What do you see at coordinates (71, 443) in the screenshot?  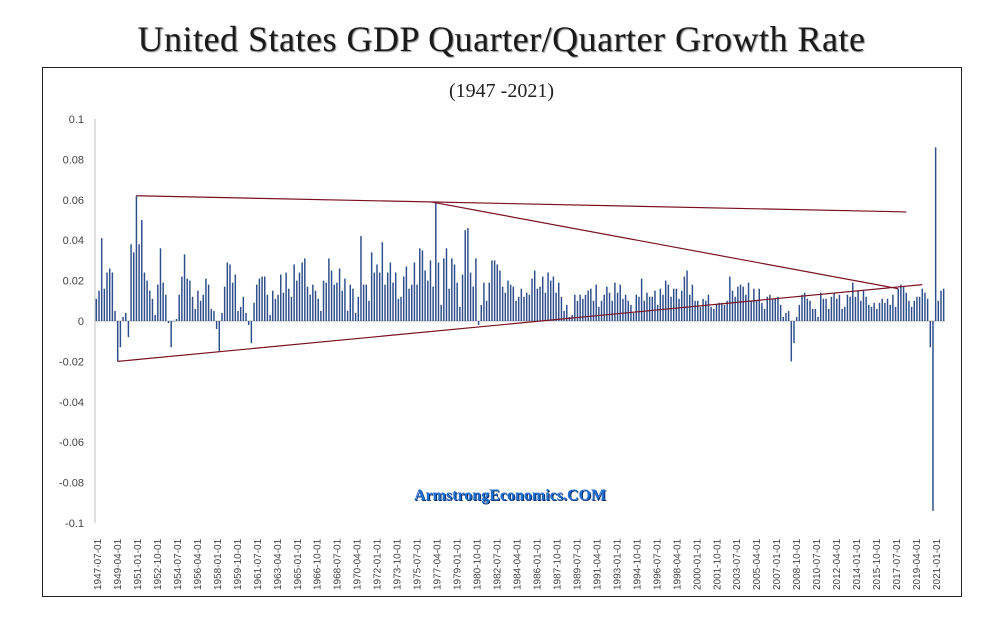 I see `y-tick-label: -0.06` at bounding box center [71, 443].